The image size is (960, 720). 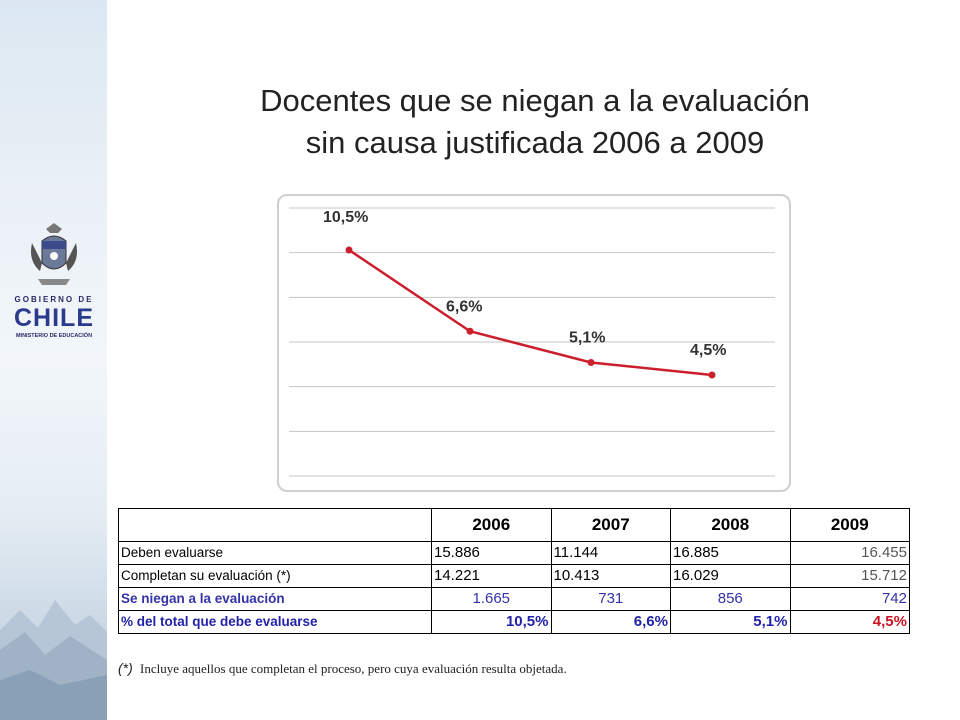 I want to click on slide-title-line1: Docentes que se niegan a la evaluación, so click(x=535, y=100).